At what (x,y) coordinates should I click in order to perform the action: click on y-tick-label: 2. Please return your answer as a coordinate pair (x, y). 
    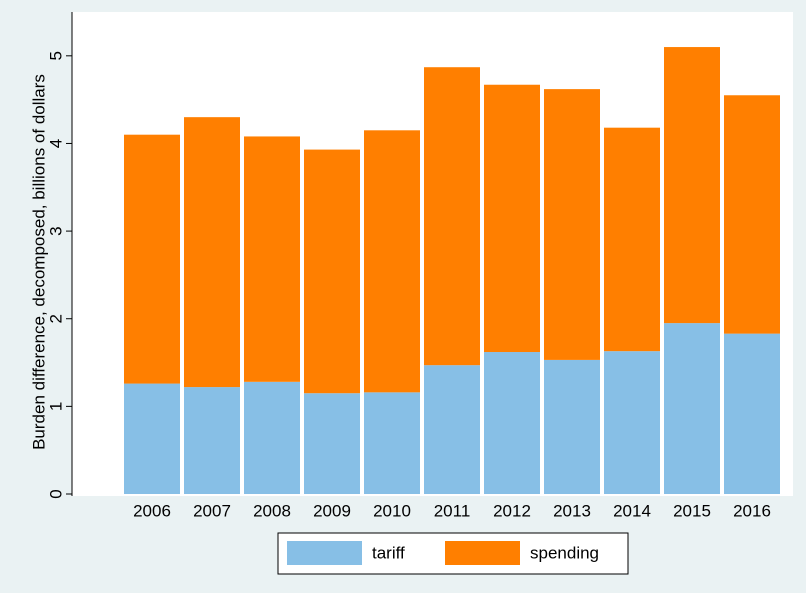
    Looking at the image, I should click on (55, 318).